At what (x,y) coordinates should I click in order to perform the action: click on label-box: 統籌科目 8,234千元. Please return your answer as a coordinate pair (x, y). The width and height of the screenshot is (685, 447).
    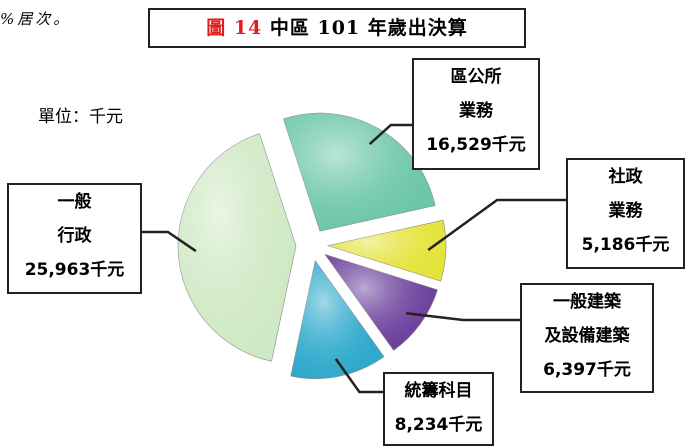
    Looking at the image, I should click on (438, 409).